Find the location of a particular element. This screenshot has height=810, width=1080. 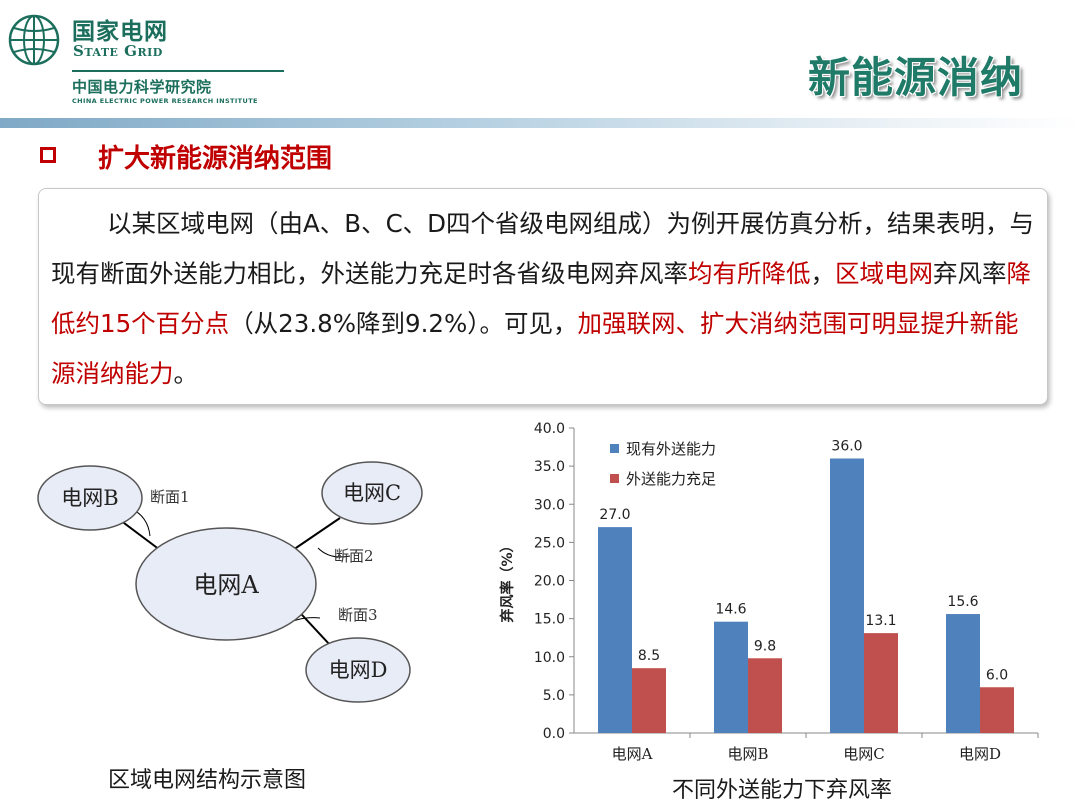

y-tick-label: 10.0 is located at coordinates (549, 658).